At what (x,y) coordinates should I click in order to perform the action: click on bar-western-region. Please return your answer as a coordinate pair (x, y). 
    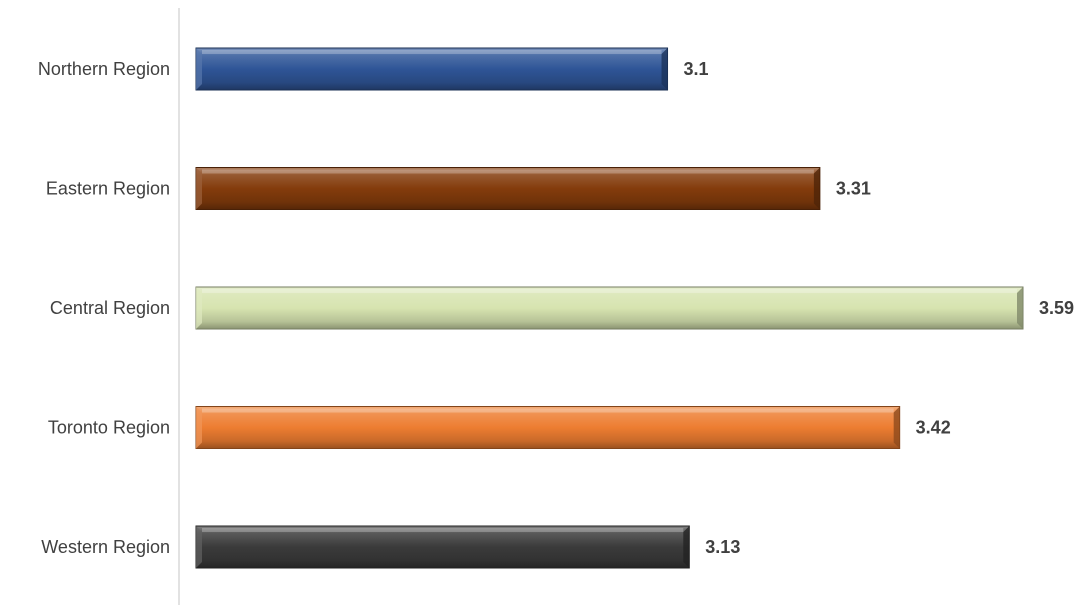
    Looking at the image, I should click on (442, 547).